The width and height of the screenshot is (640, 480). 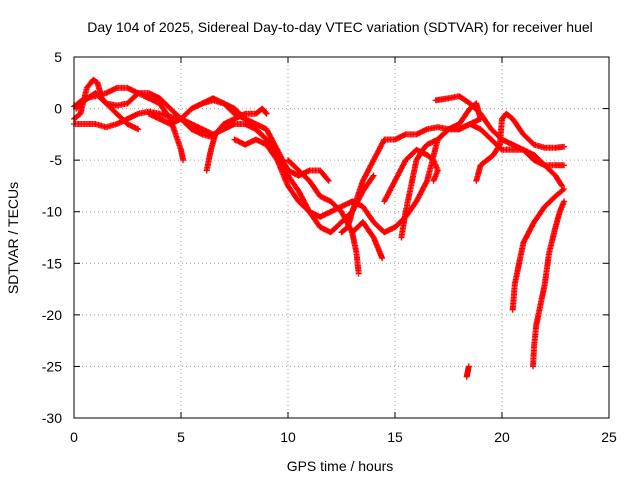 I want to click on y-tick-label: -15, so click(x=52, y=263).